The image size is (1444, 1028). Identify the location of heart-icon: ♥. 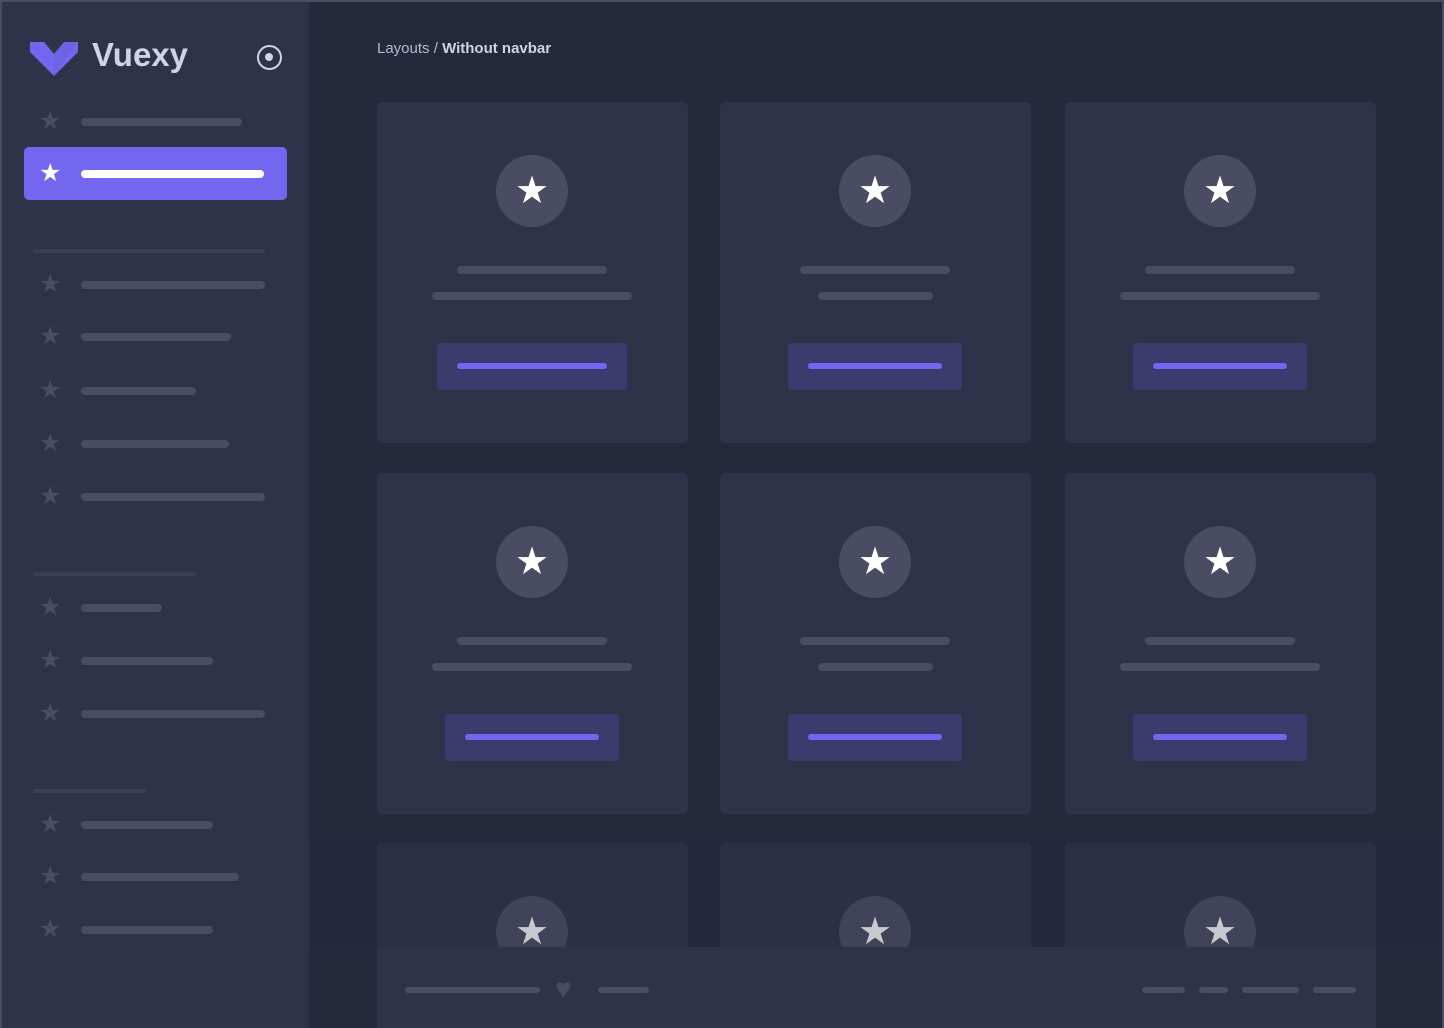
(563, 988).